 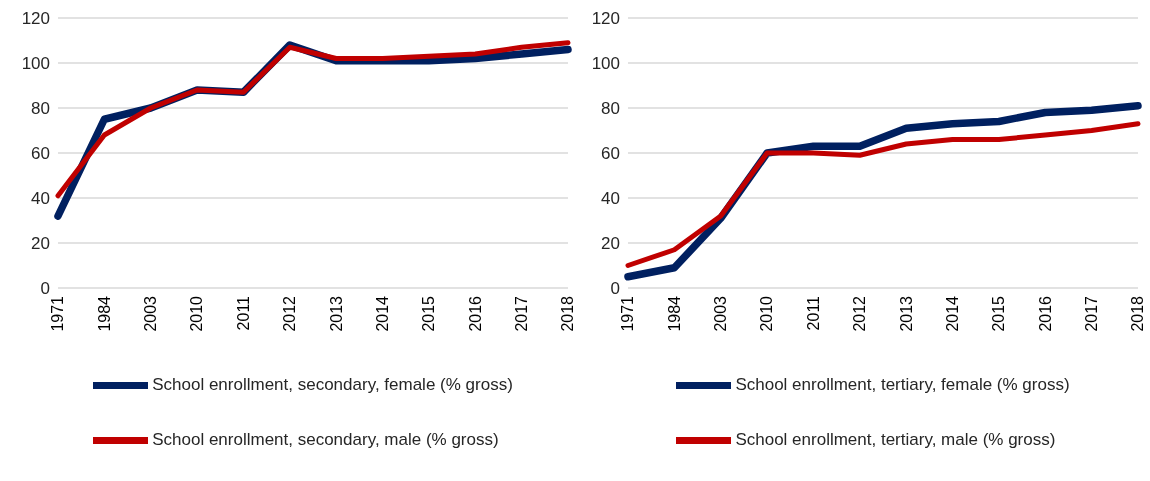 I want to click on legend-label: School enrollment, tertiary, female (% gross), so click(x=902, y=384).